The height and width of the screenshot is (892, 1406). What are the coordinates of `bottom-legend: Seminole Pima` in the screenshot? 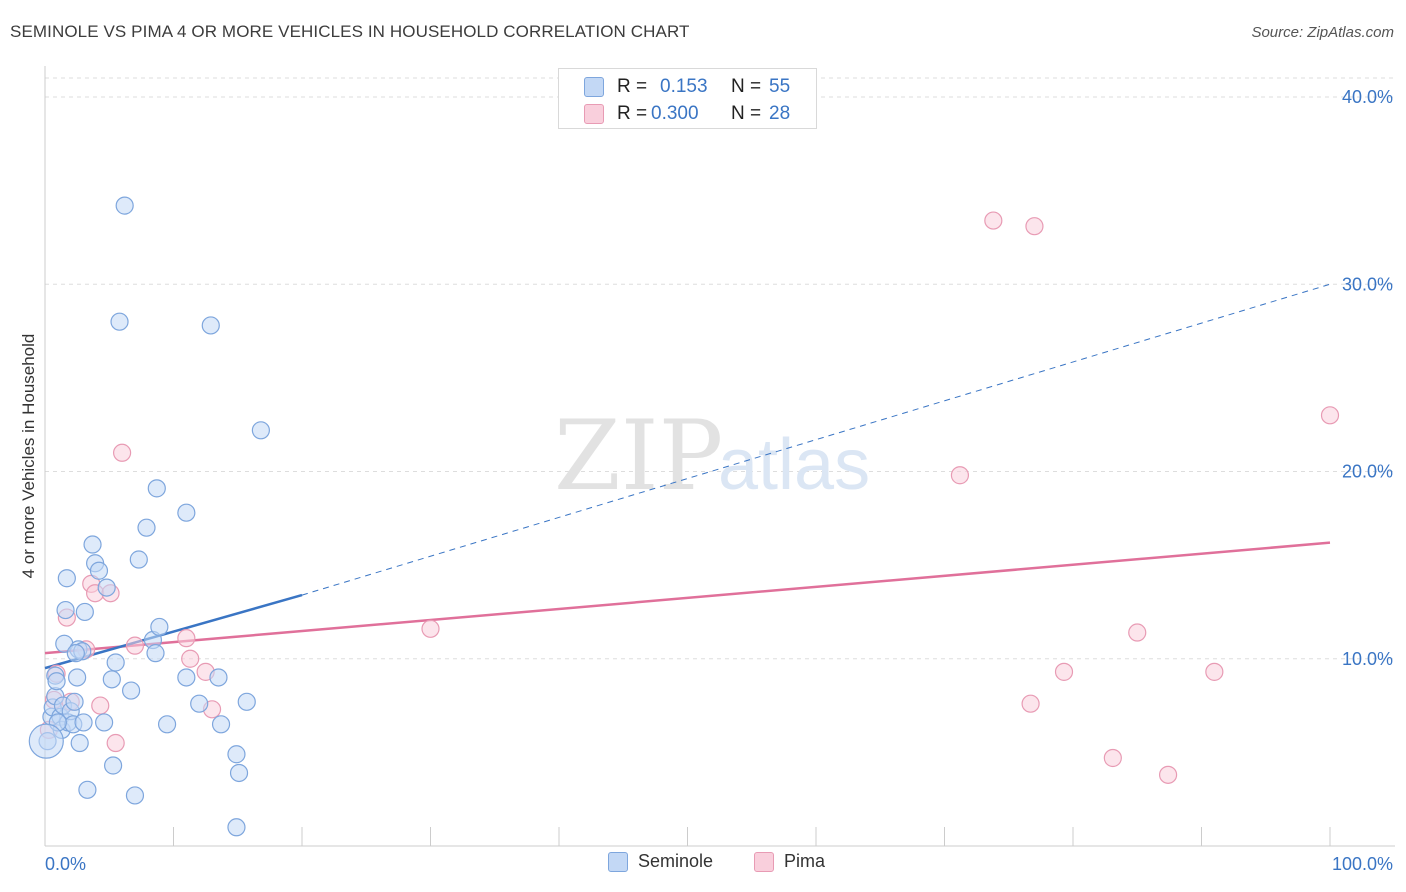 It's located at (703, 864).